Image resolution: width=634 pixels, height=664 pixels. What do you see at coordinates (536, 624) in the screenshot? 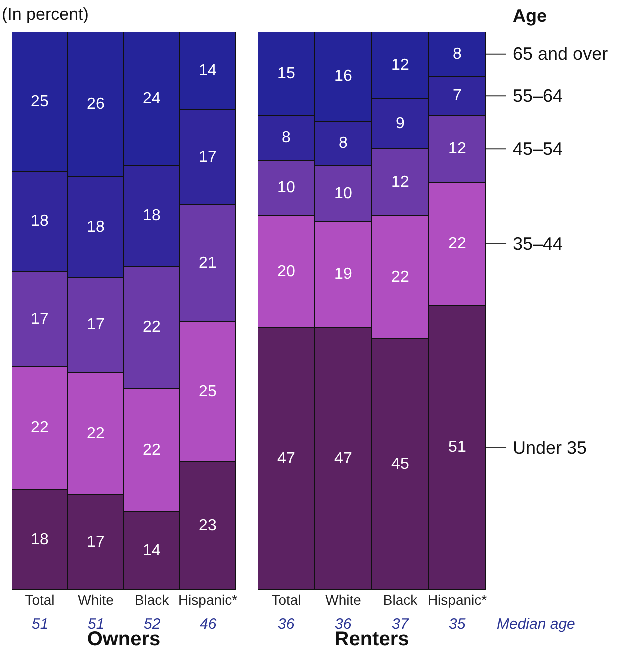
I see `text: Median age` at bounding box center [536, 624].